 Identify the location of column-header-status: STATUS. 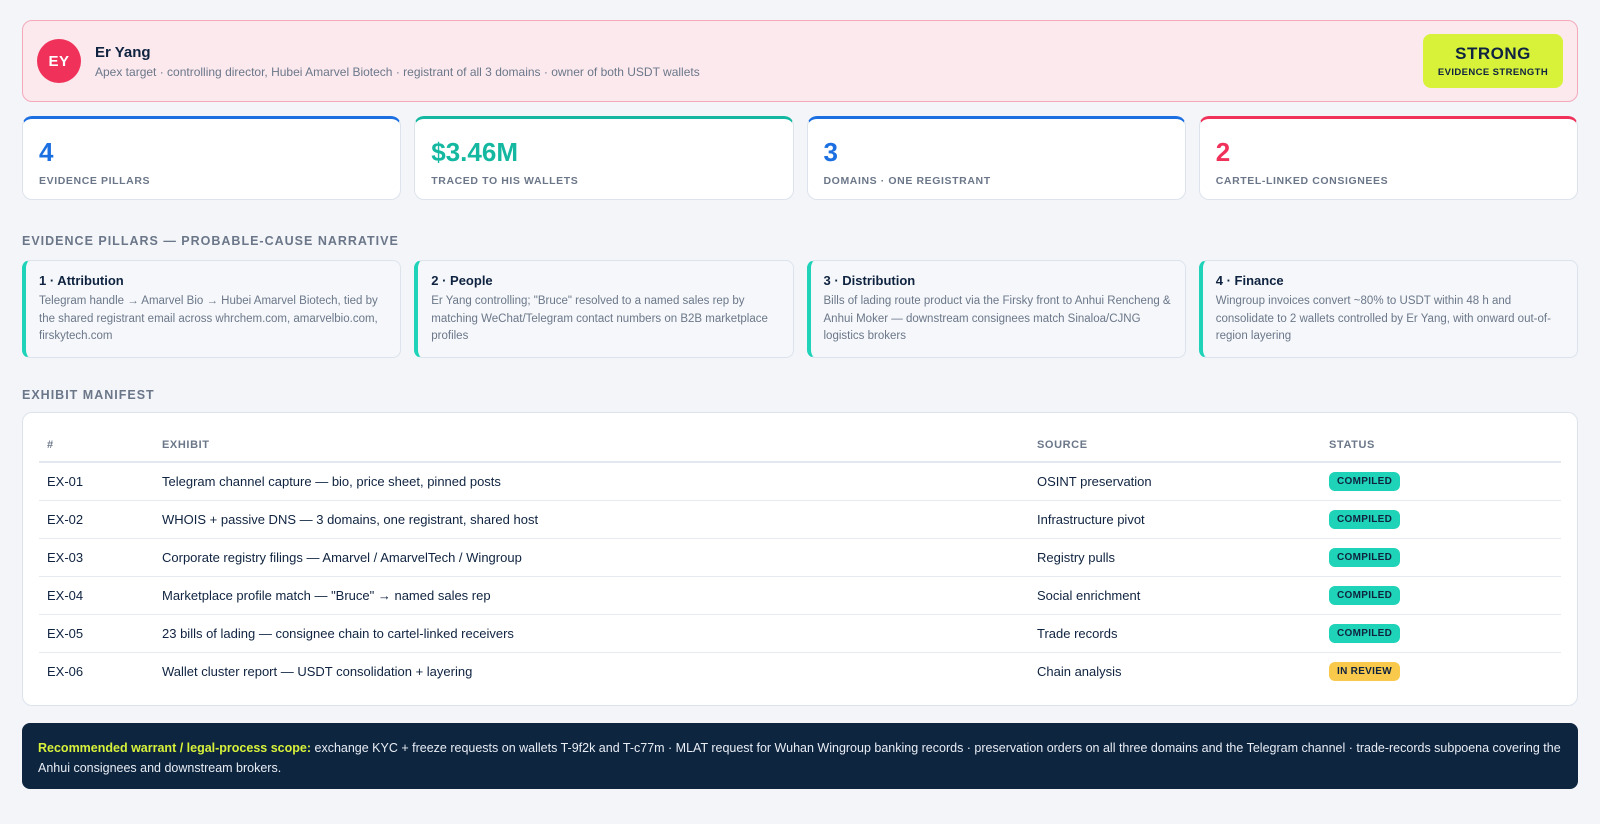
(1441, 445).